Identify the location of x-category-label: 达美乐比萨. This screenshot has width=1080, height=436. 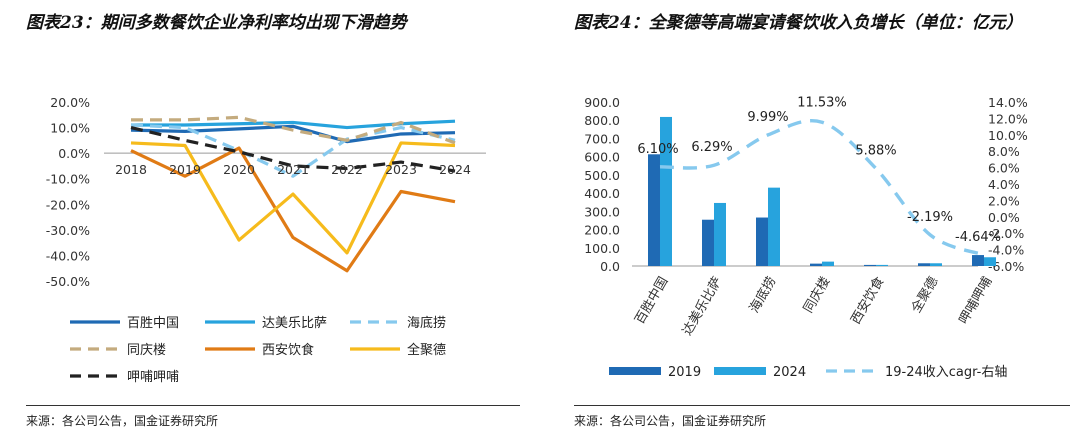
(702, 307).